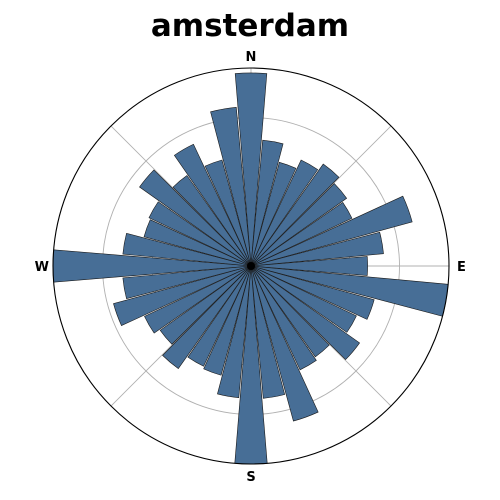 The width and height of the screenshot is (500, 500). I want to click on direction-label-n: N, so click(251, 57).